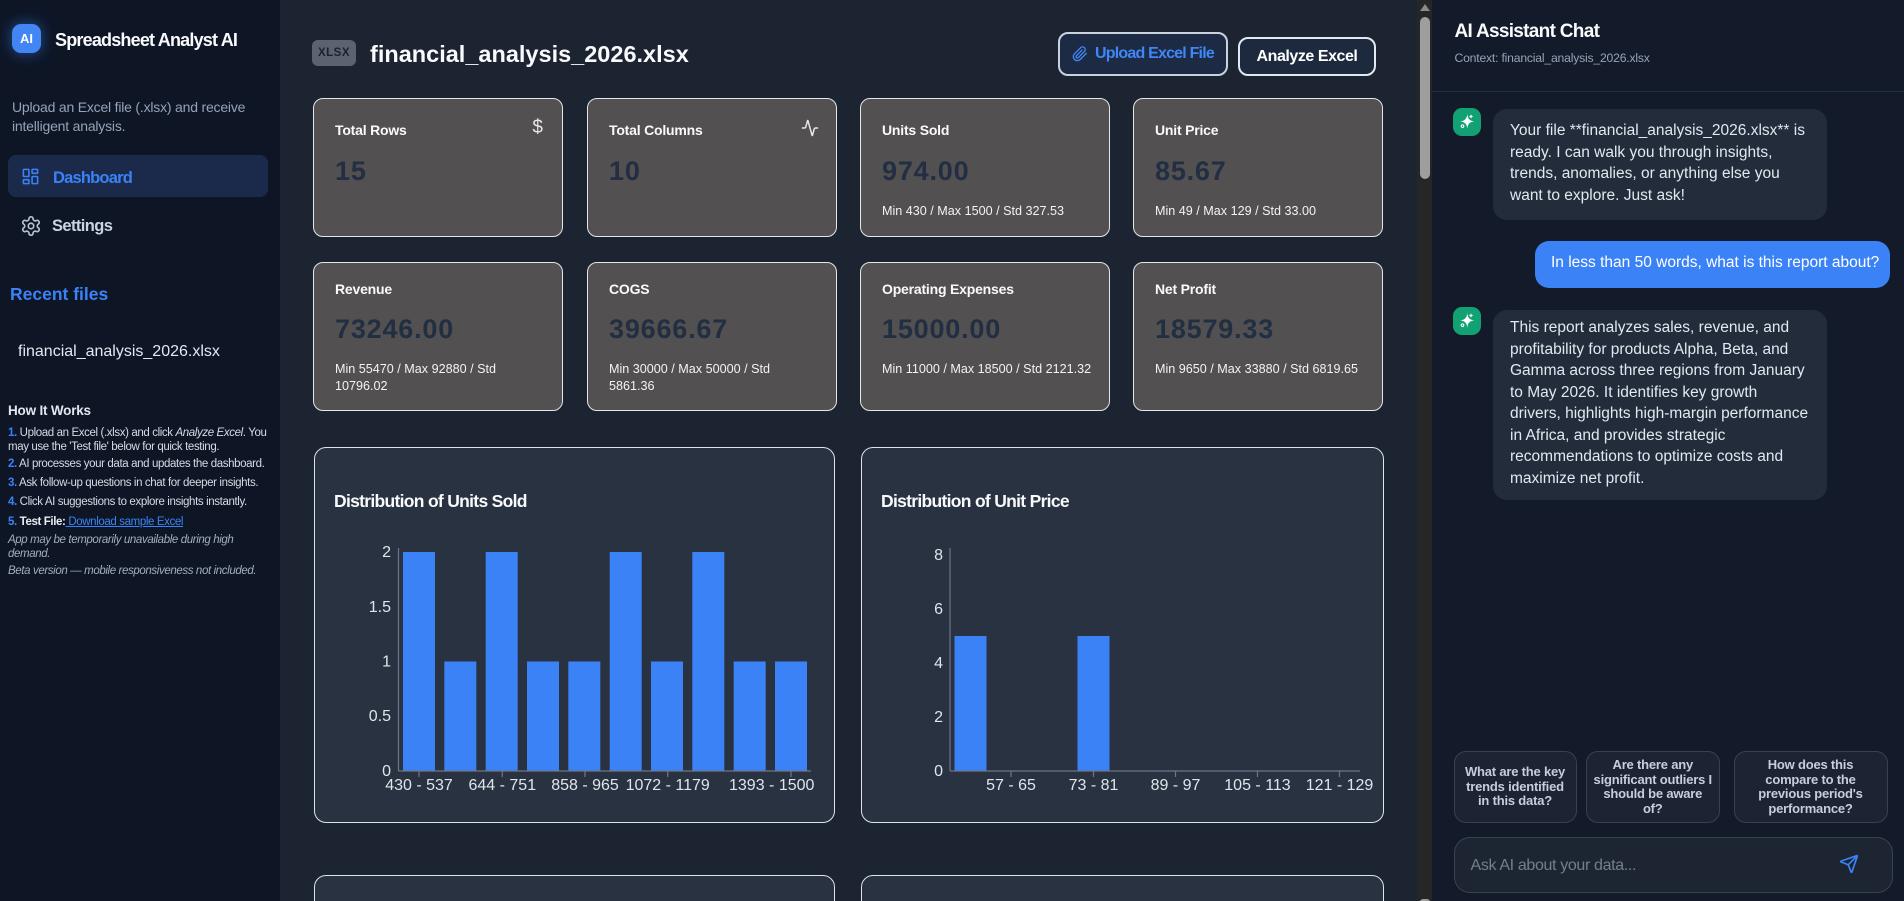  What do you see at coordinates (380, 607) in the screenshot?
I see `svg-text: 1.5` at bounding box center [380, 607].